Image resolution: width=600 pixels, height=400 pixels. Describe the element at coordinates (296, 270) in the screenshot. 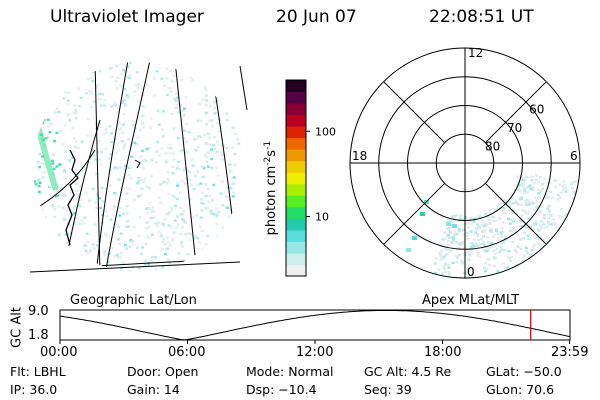

I see `colorbar-cell` at that location.